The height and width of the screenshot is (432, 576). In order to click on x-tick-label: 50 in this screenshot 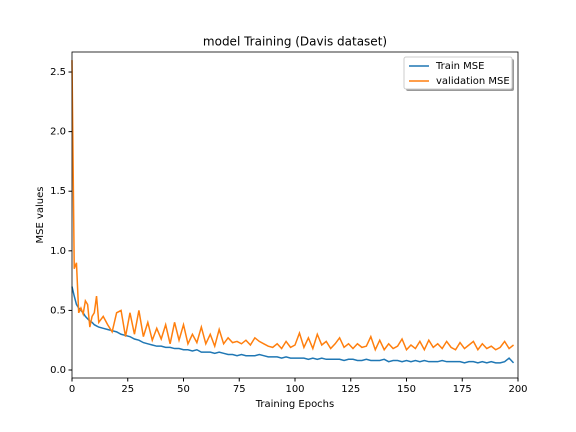, I will do `click(183, 389)`.